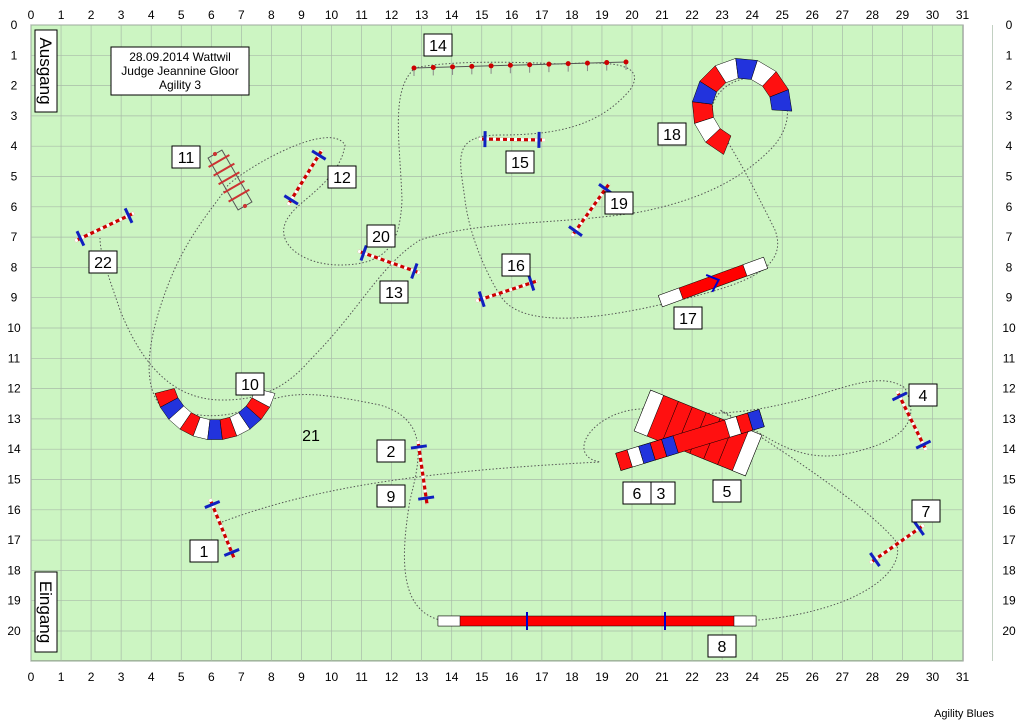  I want to click on obstacle-number-label: 7, so click(926, 512).